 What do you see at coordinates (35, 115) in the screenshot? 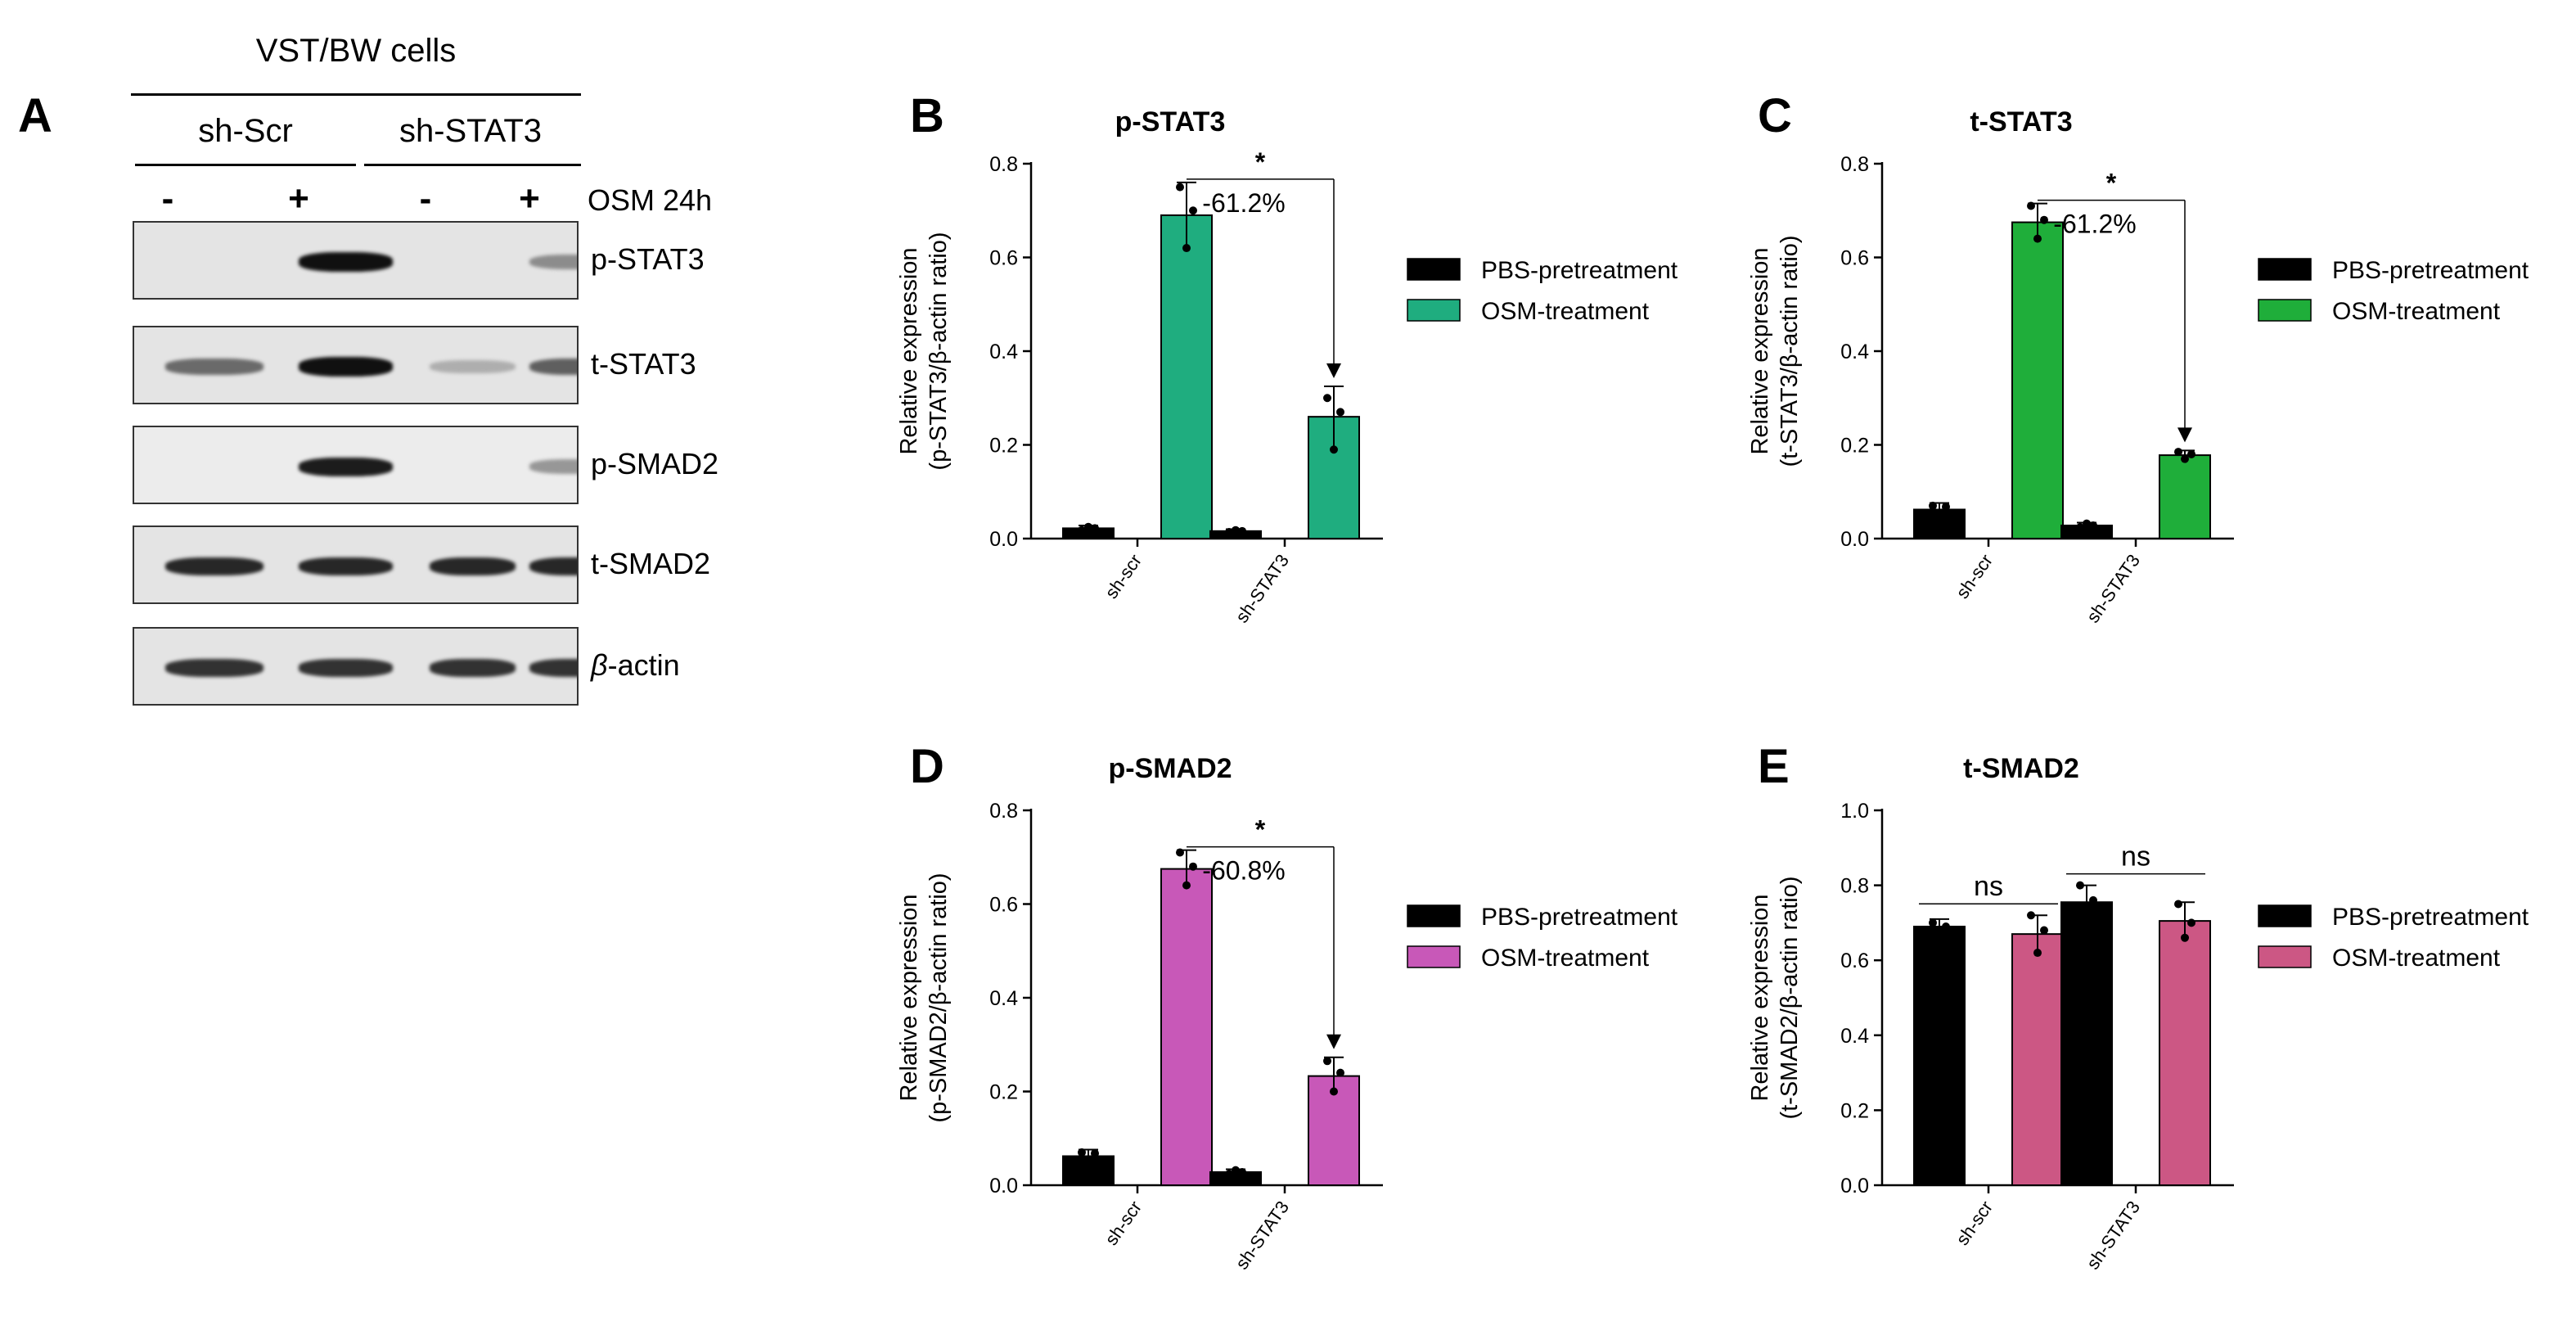
I see `panel-label-a: A` at bounding box center [35, 115].